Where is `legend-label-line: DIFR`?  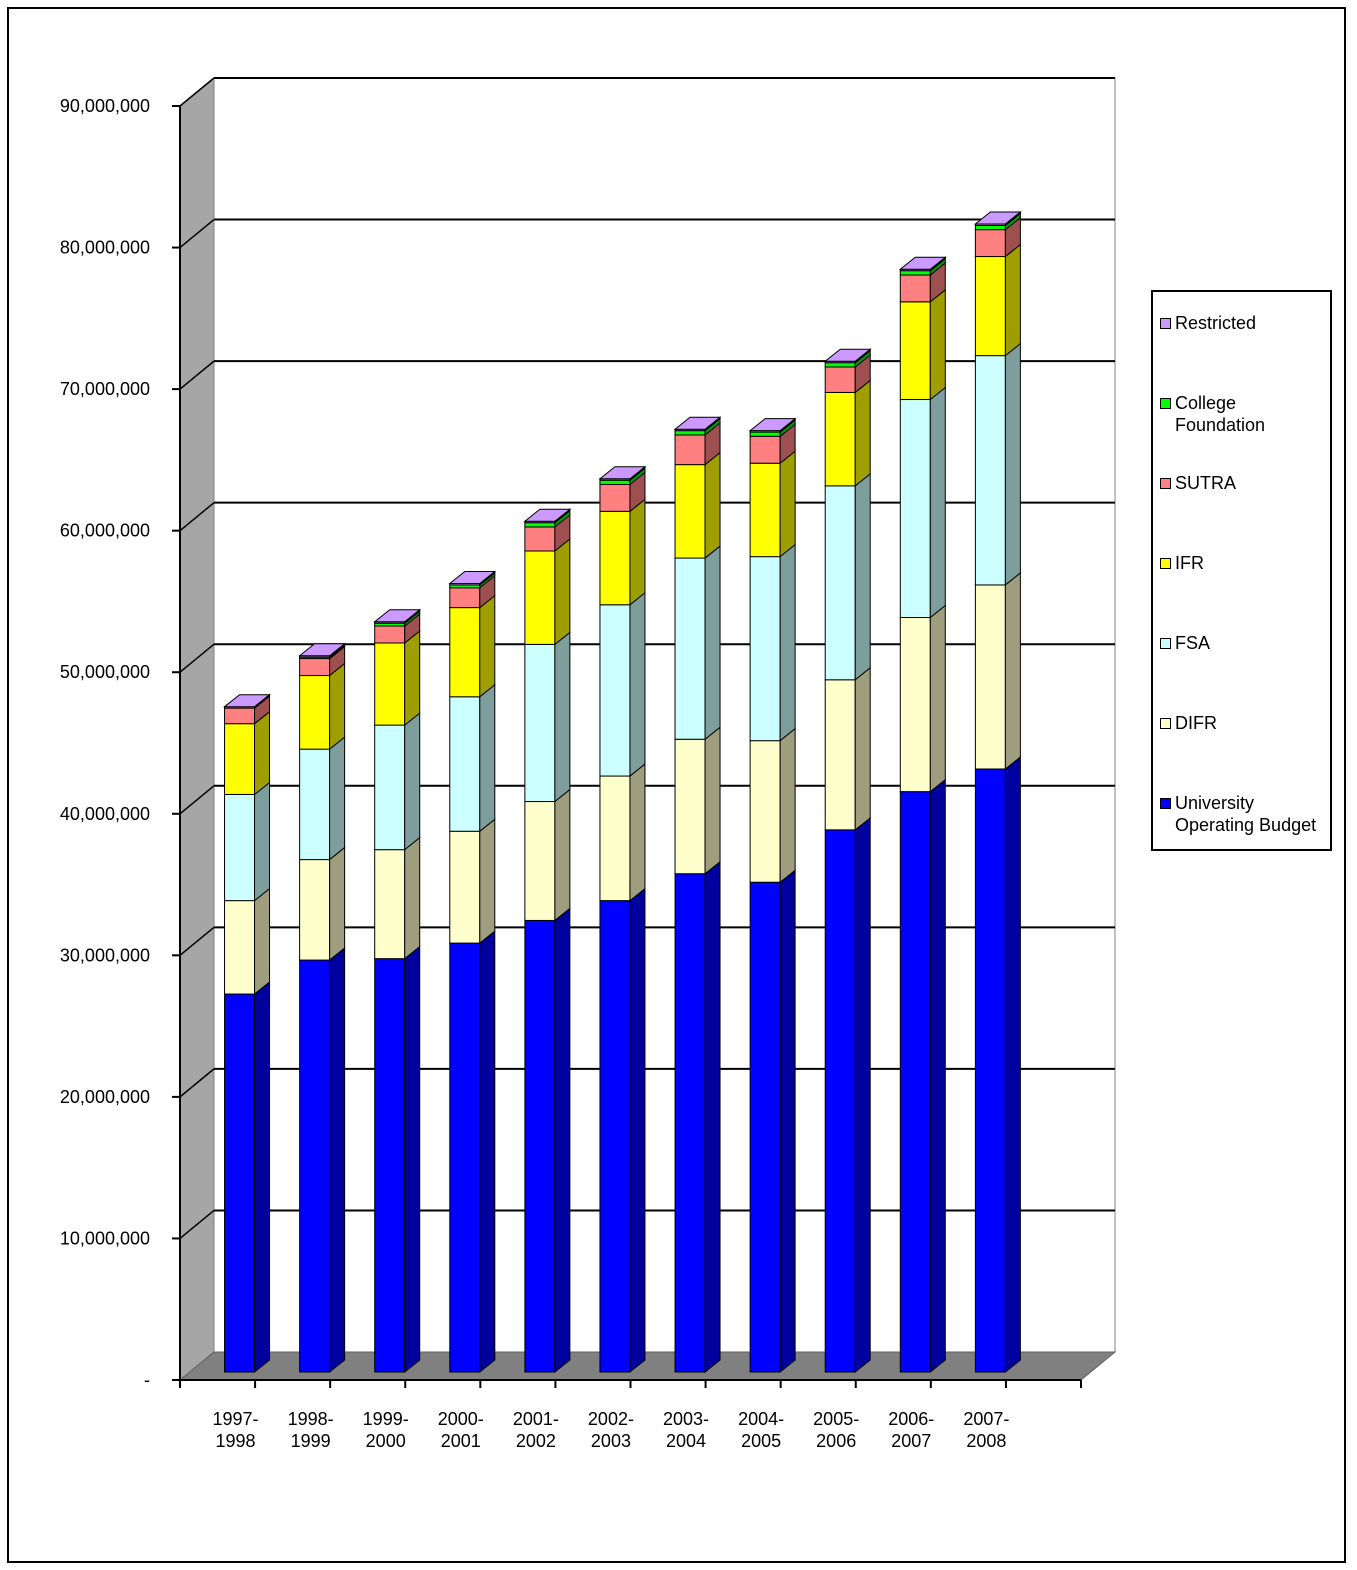 legend-label-line: DIFR is located at coordinates (1196, 723).